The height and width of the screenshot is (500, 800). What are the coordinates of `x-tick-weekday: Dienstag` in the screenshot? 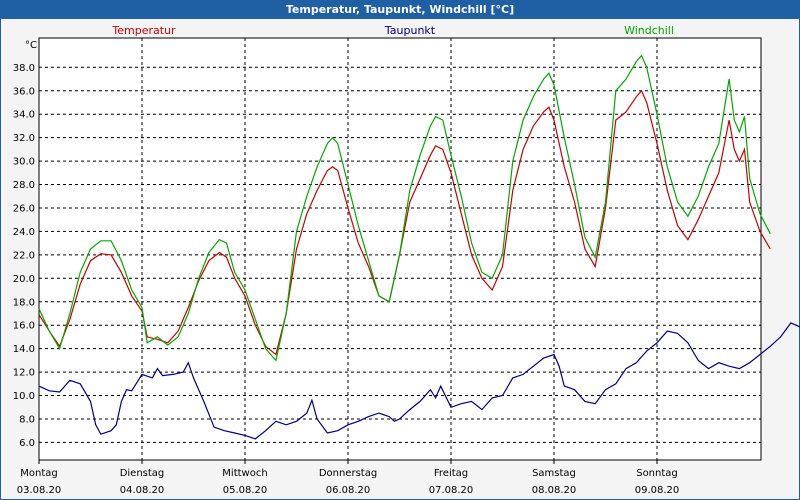 It's located at (142, 473).